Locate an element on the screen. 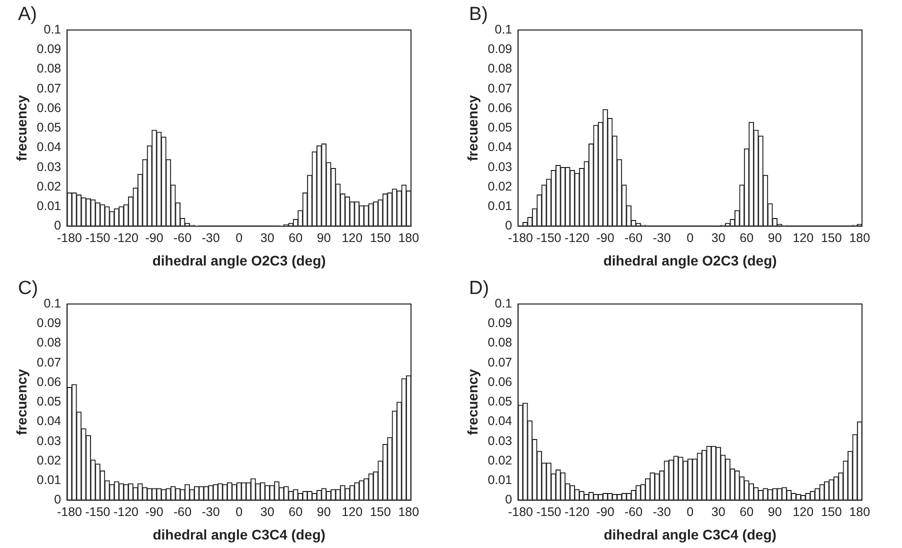 The height and width of the screenshot is (548, 902). chart-title: B) is located at coordinates (478, 15).